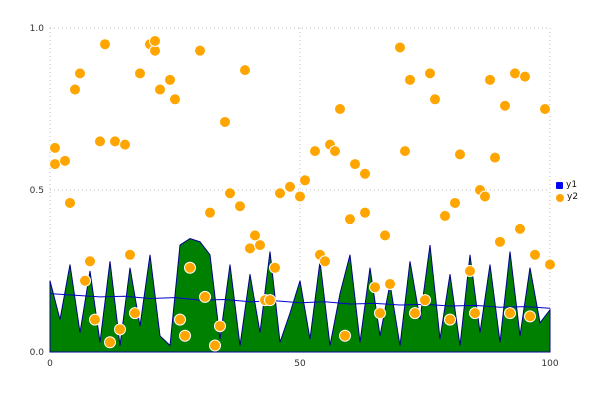 This screenshot has width=600, height=400. I want to click on y-tick-label: 0.5, so click(37, 191).